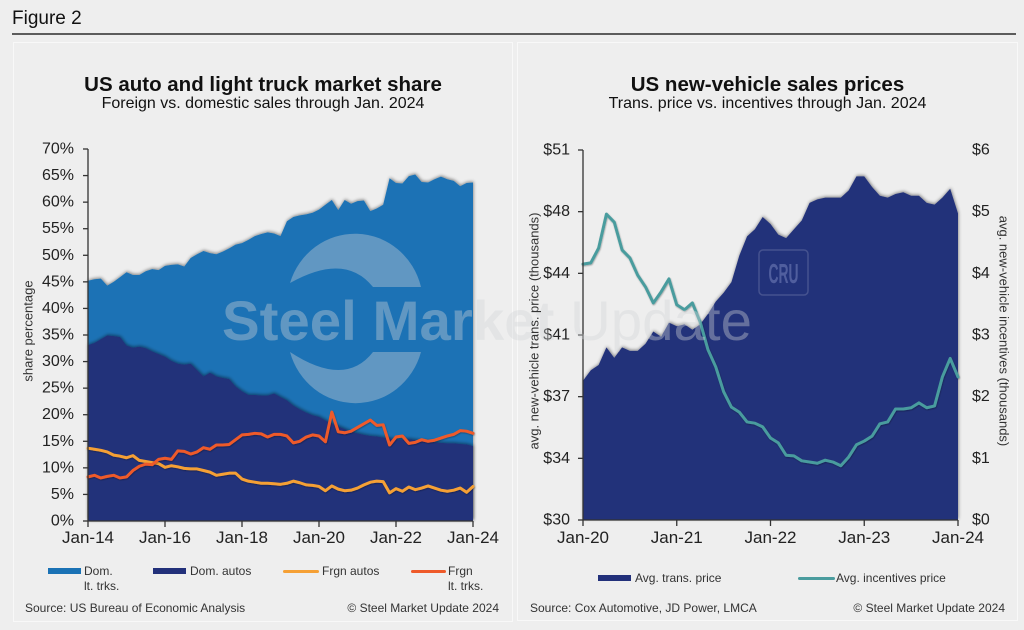  Describe the element at coordinates (58, 335) in the screenshot. I see `y-tick-label: 35%` at that location.